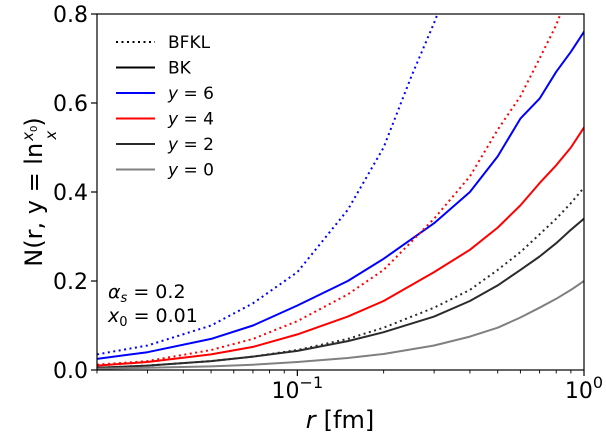  I want to click on legend-label: BK, so click(180, 69).